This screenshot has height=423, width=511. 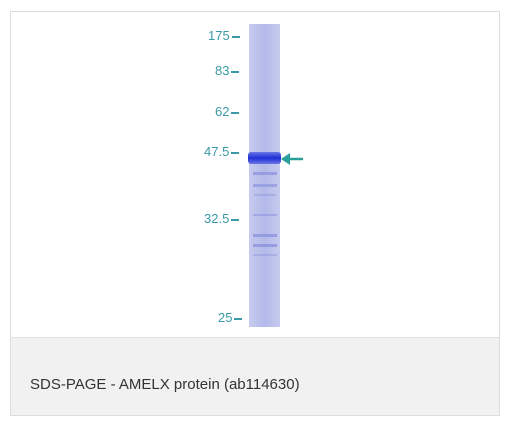 I want to click on gel-image, so click(x=275, y=175).